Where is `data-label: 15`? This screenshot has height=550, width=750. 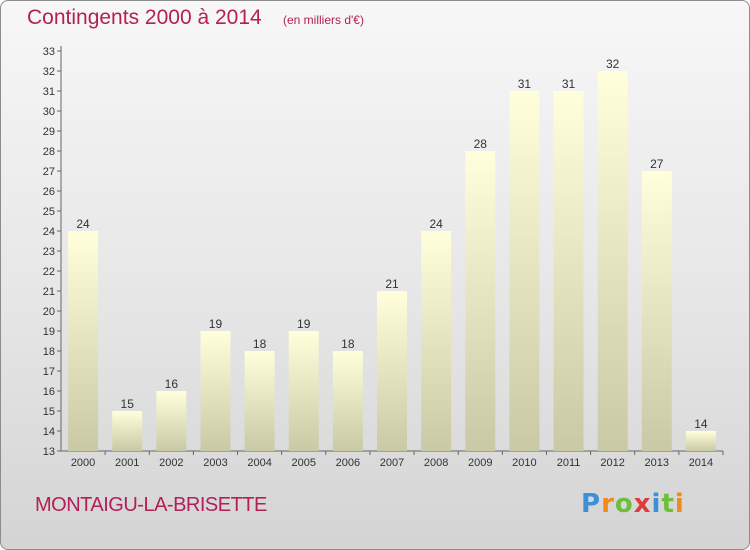 data-label: 15 is located at coordinates (128, 404).